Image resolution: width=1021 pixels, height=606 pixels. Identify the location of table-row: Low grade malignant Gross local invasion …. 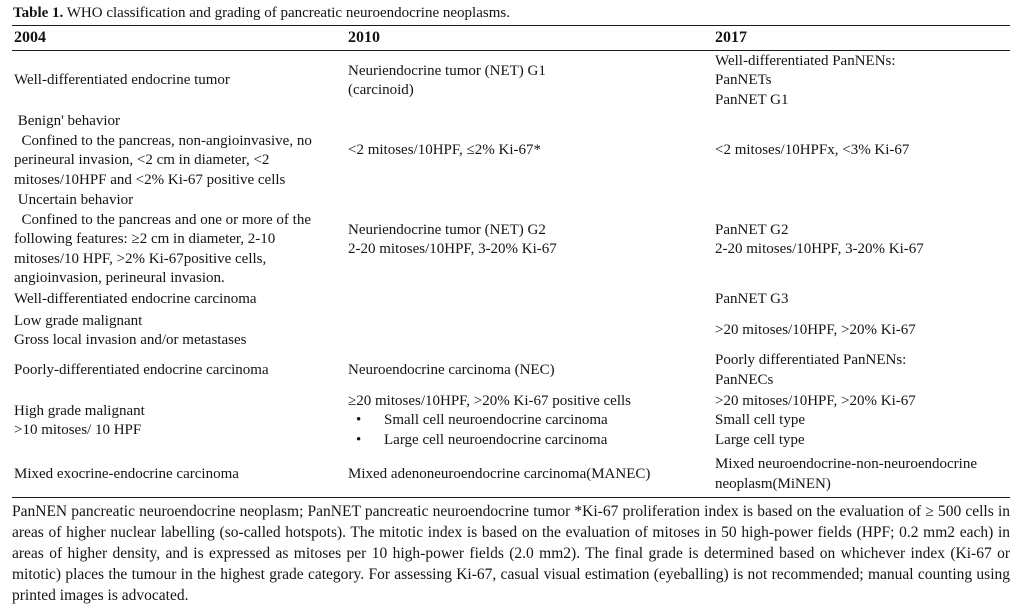
(511, 331).